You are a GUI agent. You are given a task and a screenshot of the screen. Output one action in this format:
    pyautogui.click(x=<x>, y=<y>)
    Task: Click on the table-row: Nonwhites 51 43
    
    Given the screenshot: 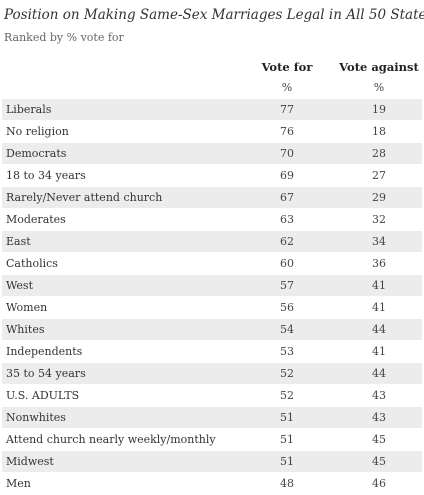 What is the action you would take?
    pyautogui.click(x=212, y=417)
    